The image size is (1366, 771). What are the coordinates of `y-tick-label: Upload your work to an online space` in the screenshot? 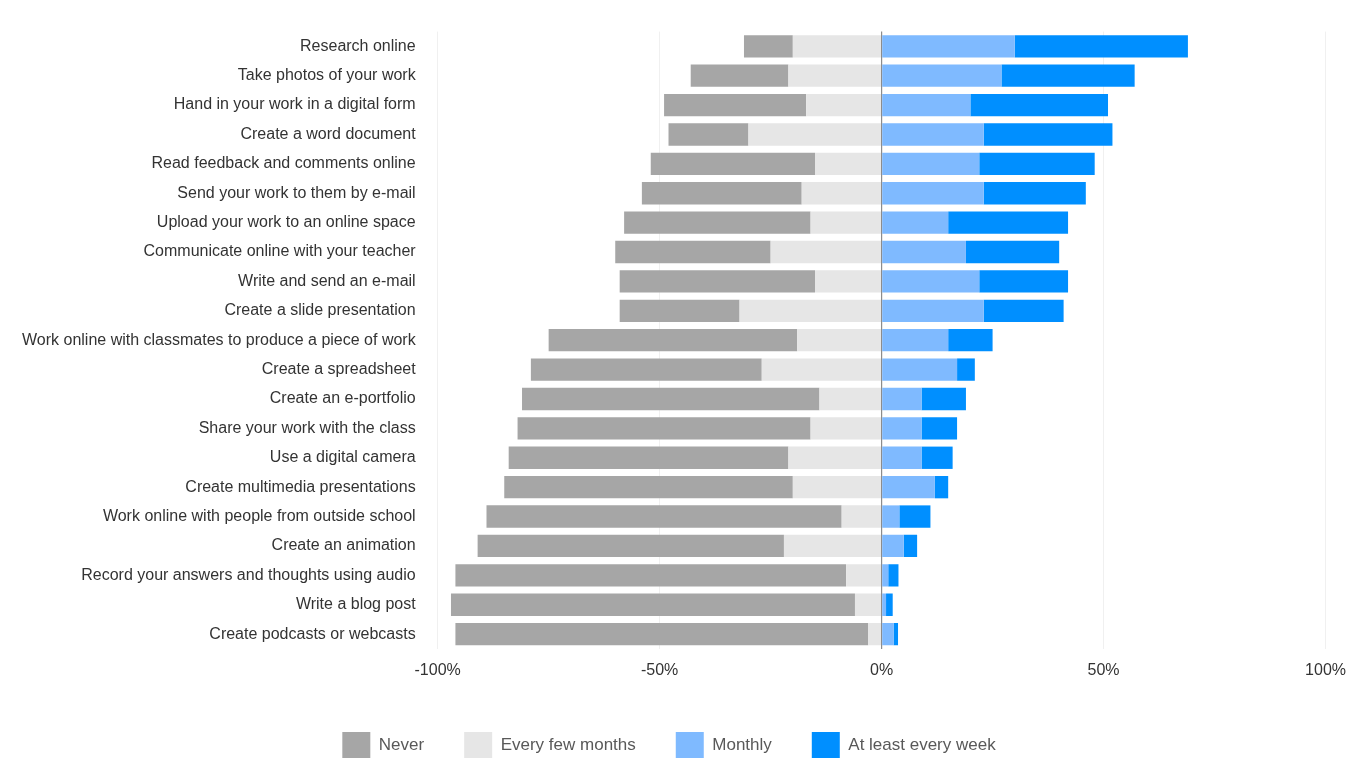 It's located at (286, 222).